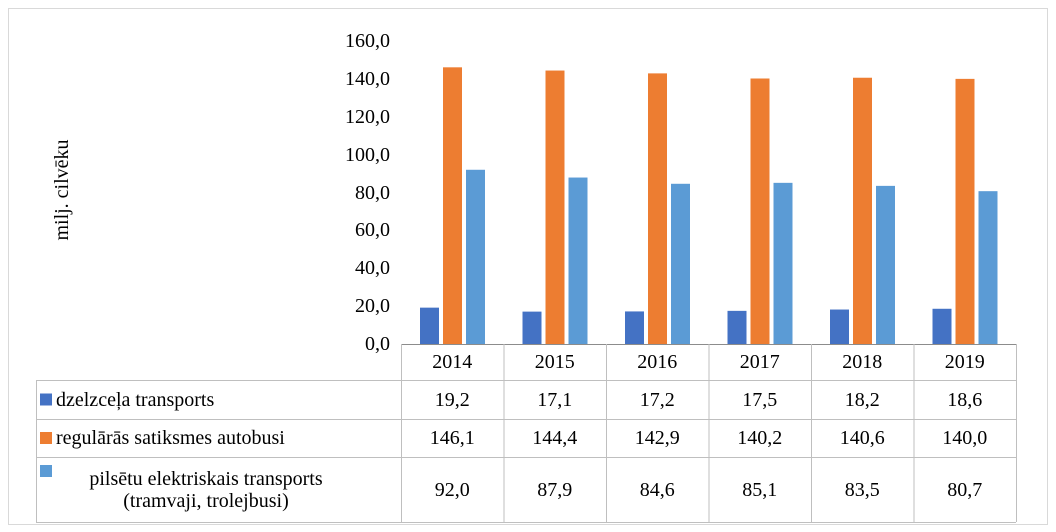  What do you see at coordinates (377, 344) in the screenshot?
I see `y-tick-label: 0,0` at bounding box center [377, 344].